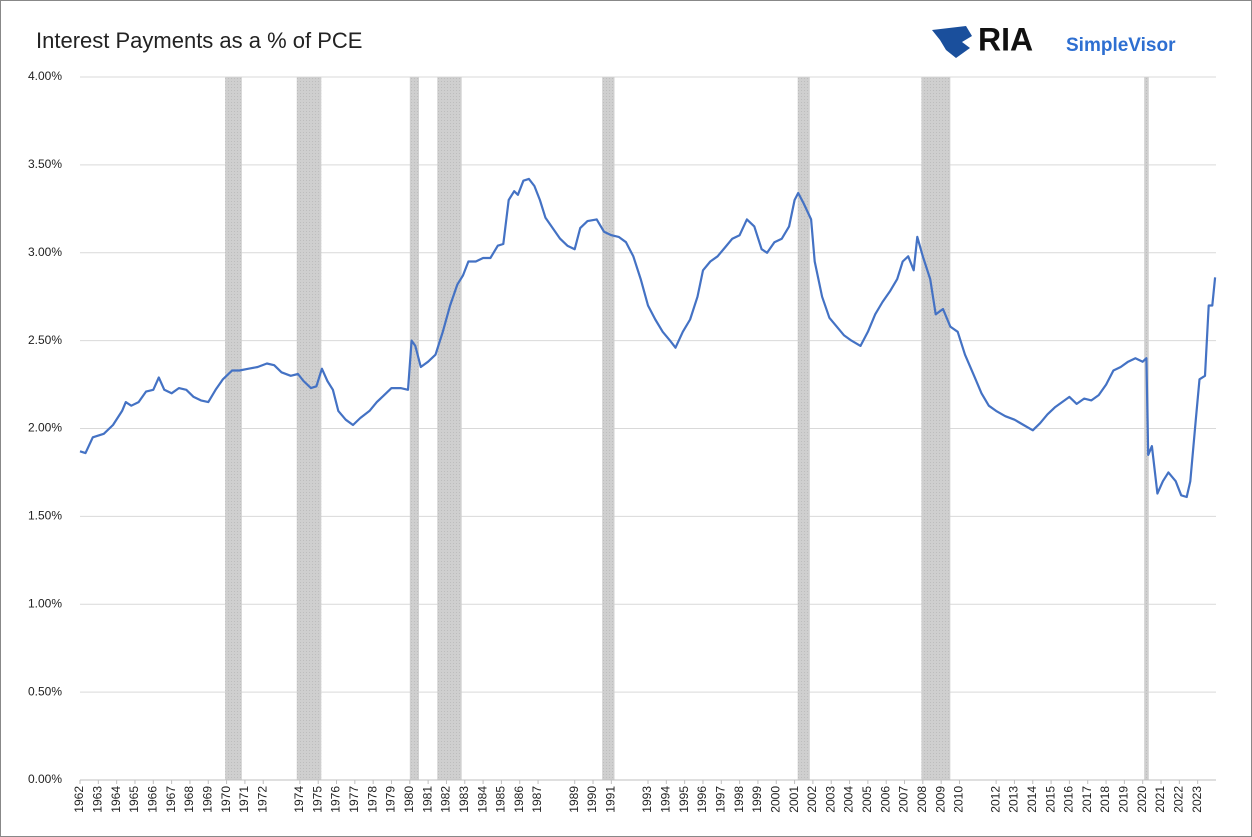 This screenshot has width=1252, height=837. What do you see at coordinates (757, 799) in the screenshot?
I see `x-tick-label: 1999` at bounding box center [757, 799].